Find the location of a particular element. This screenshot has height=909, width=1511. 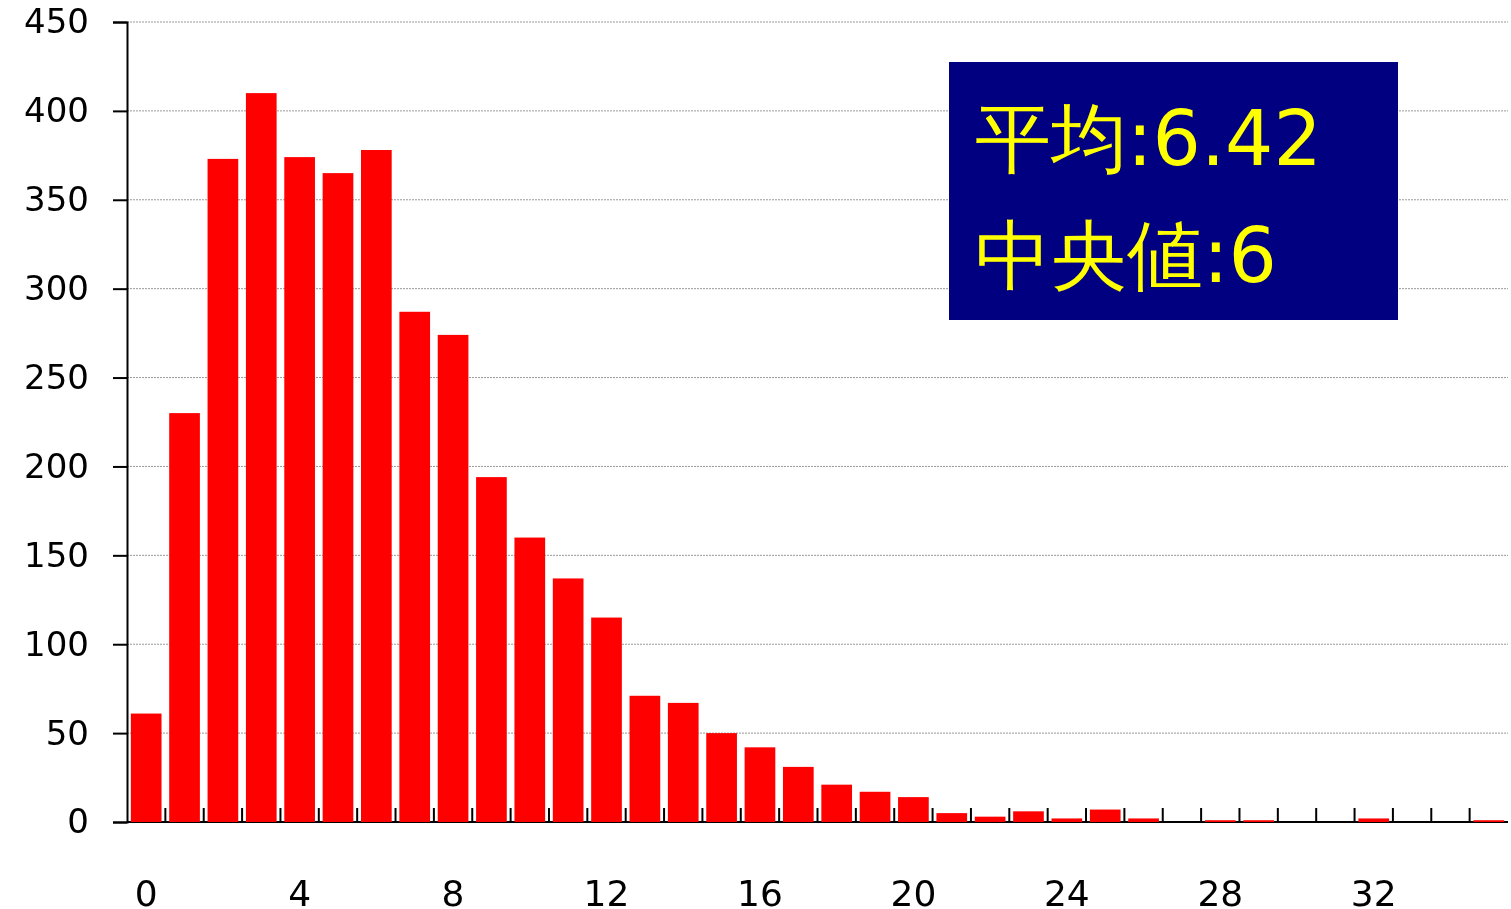

y-tick-label: 200 is located at coordinates (56, 465).